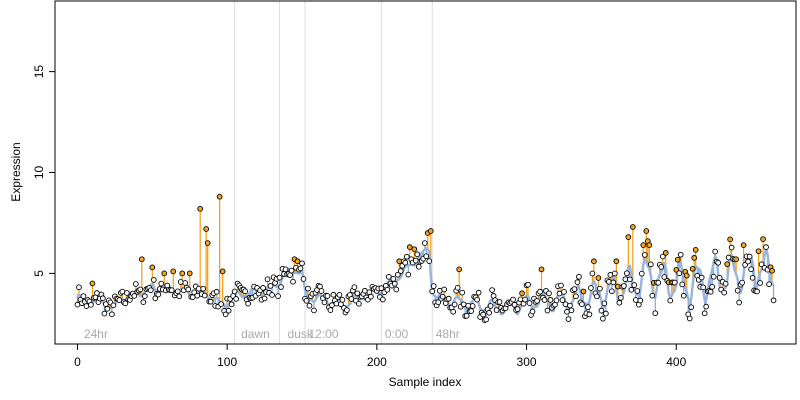 This screenshot has width=800, height=400. Describe the element at coordinates (77, 362) in the screenshot. I see `x-tick-label: 0` at that location.